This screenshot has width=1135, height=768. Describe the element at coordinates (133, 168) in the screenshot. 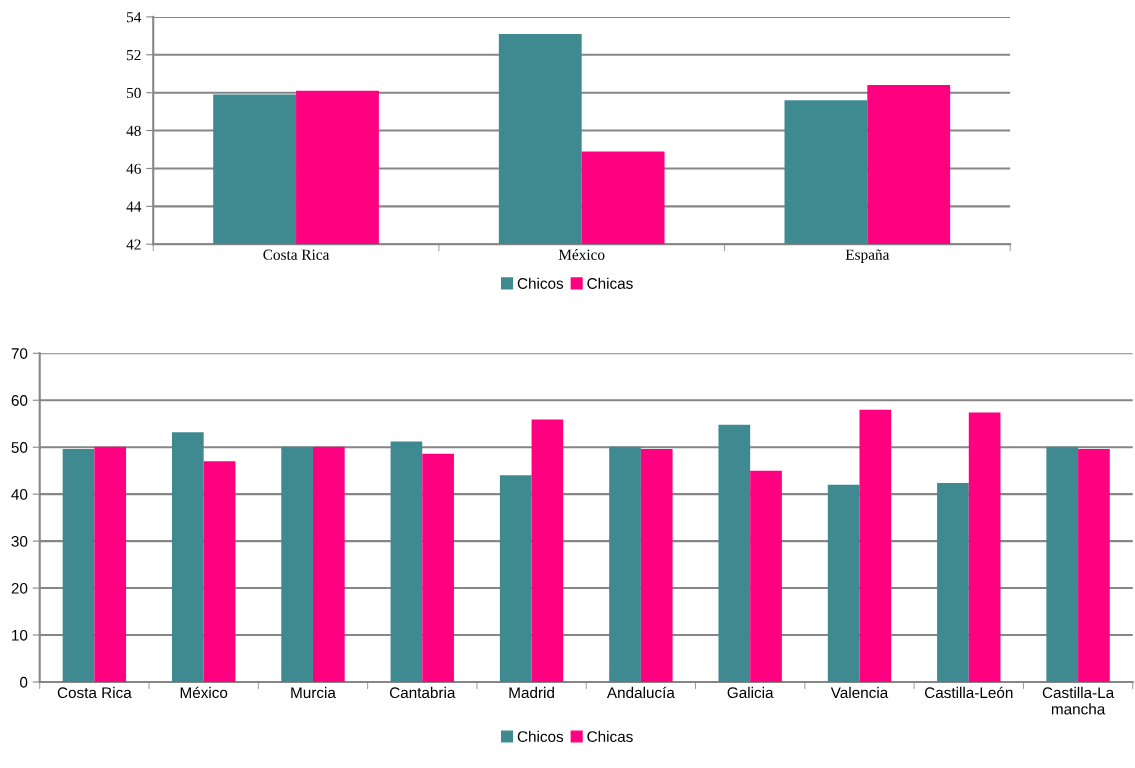

I see `y-tick-label: 46` at that location.